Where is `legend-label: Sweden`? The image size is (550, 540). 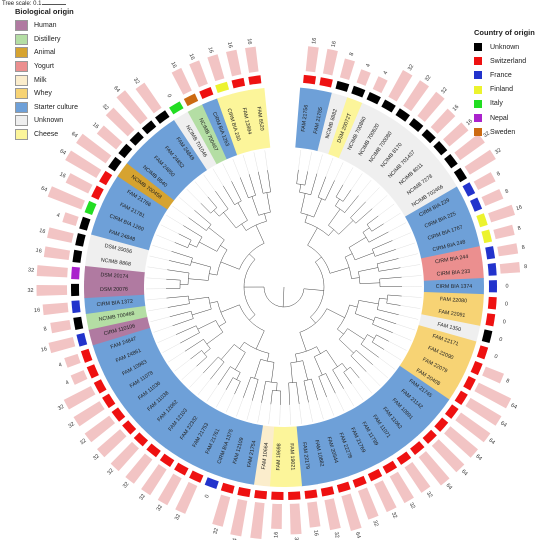 legend-label: Sweden is located at coordinates (503, 132).